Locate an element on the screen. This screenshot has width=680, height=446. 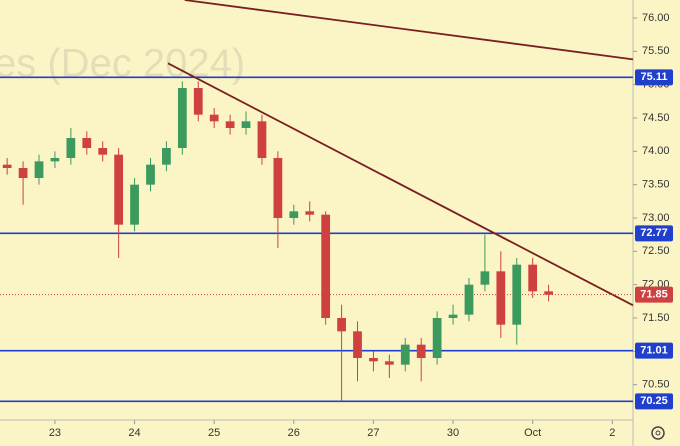
x-tick-label: 2 is located at coordinates (612, 433).